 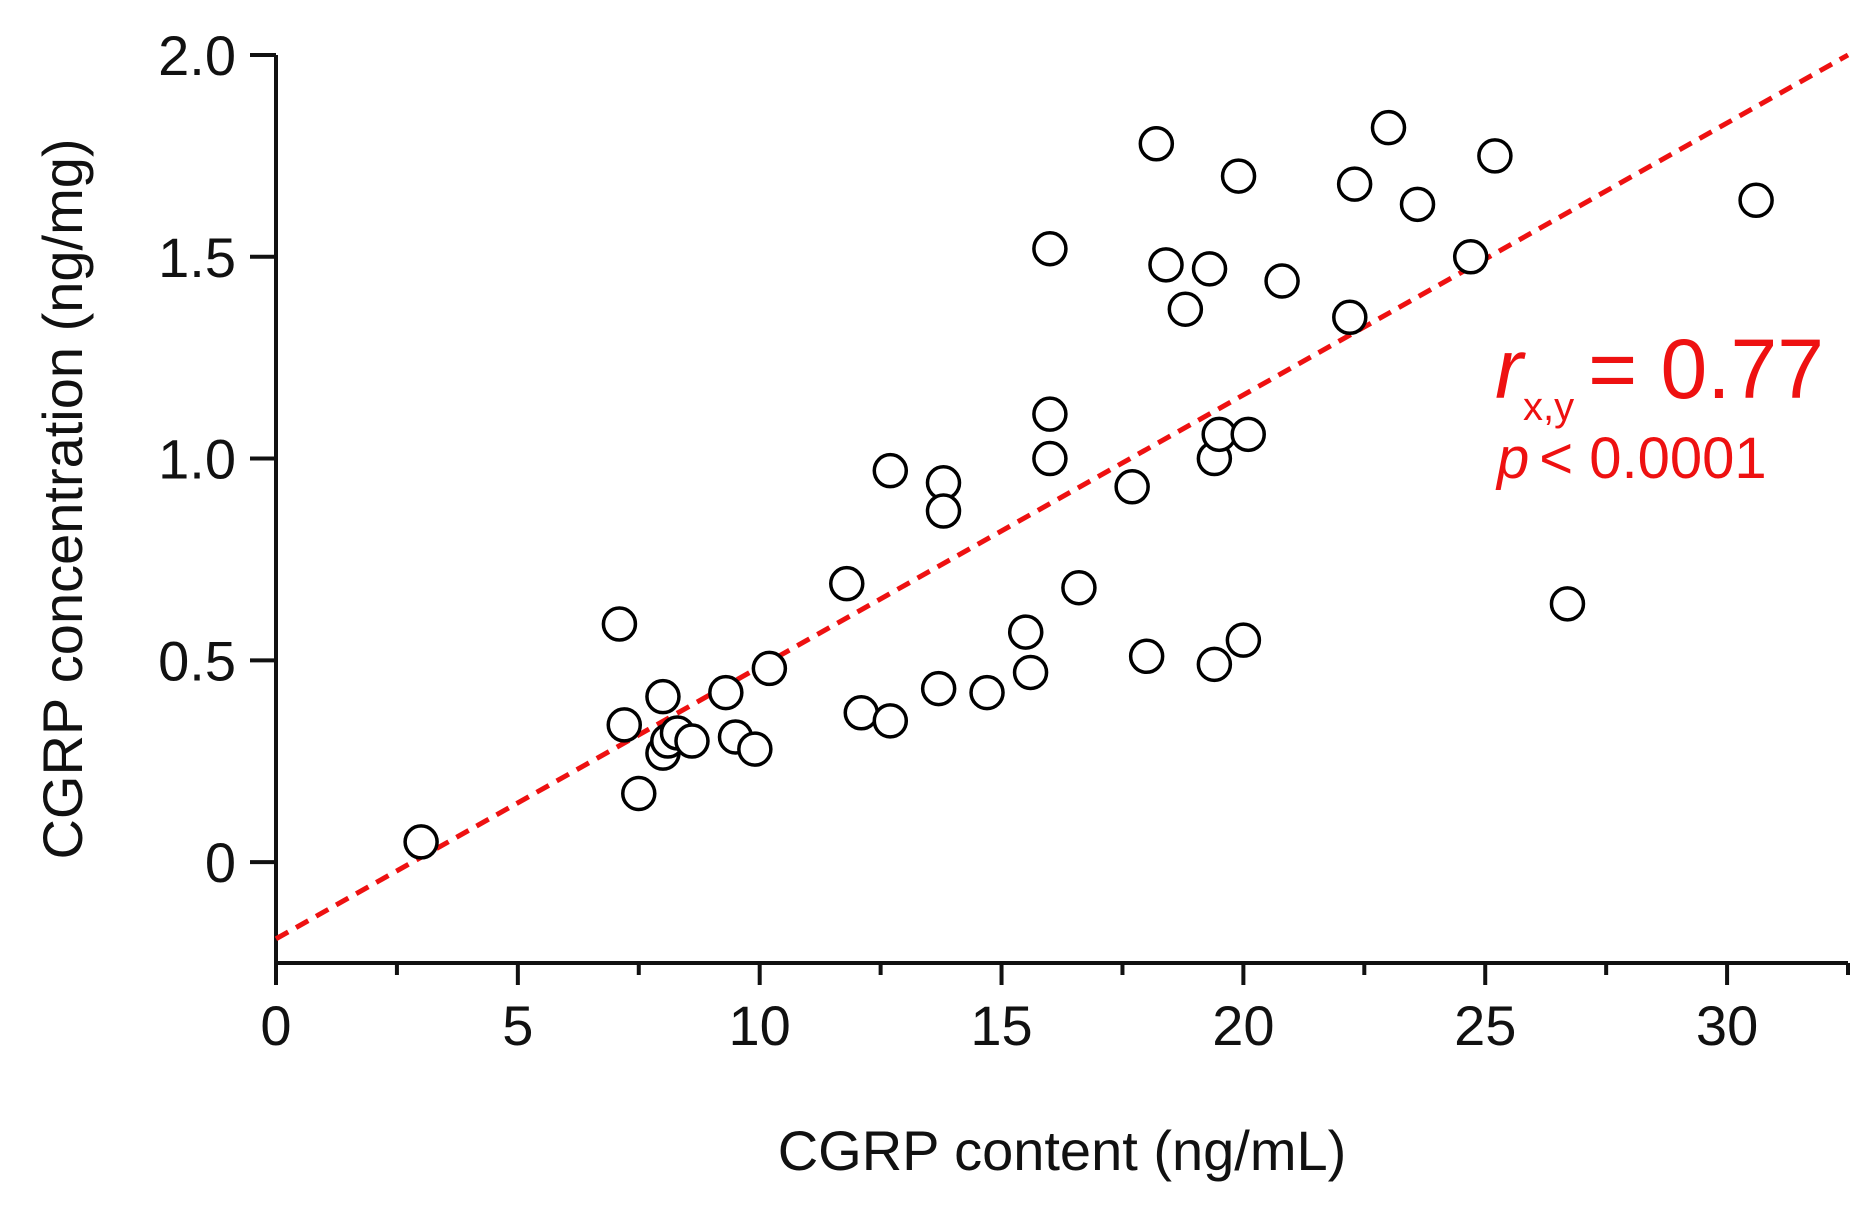 What do you see at coordinates (1485, 1025) in the screenshot?
I see `x-tick-label: 25` at bounding box center [1485, 1025].